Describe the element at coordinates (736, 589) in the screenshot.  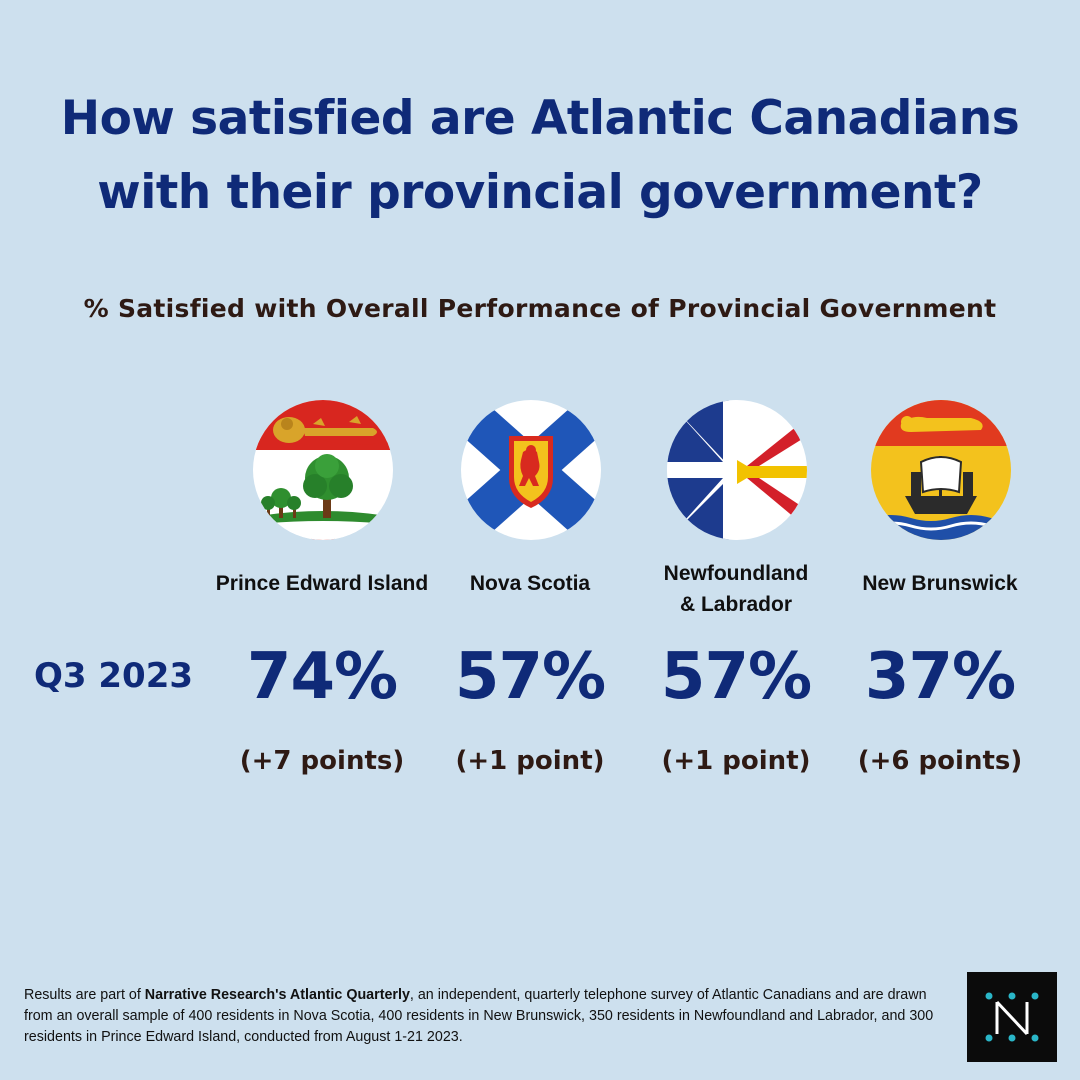
I see `province-name: Newfoundland & Labrador` at that location.